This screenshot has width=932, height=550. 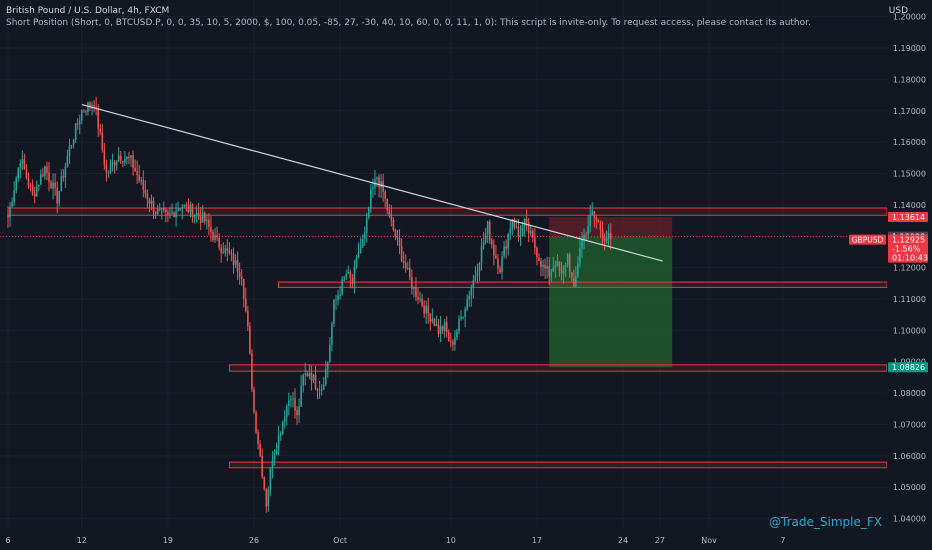 What do you see at coordinates (909, 299) in the screenshot?
I see `y-tick-label: 1.11000` at bounding box center [909, 299].